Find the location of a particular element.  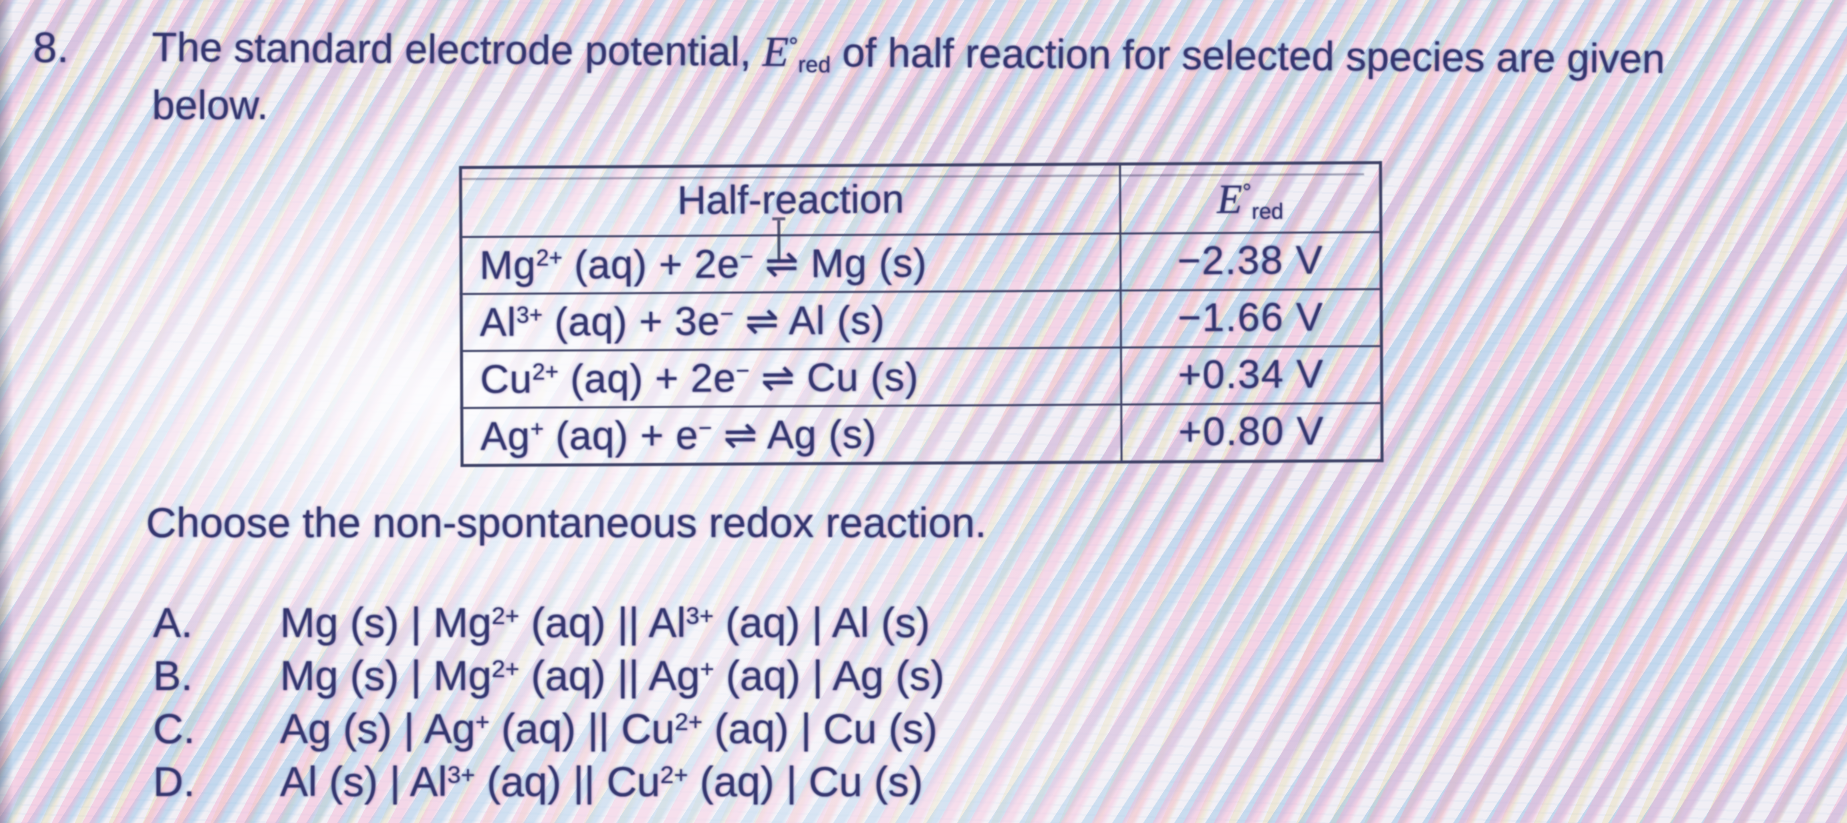

potential-cell: +0.80 V is located at coordinates (1252, 433).